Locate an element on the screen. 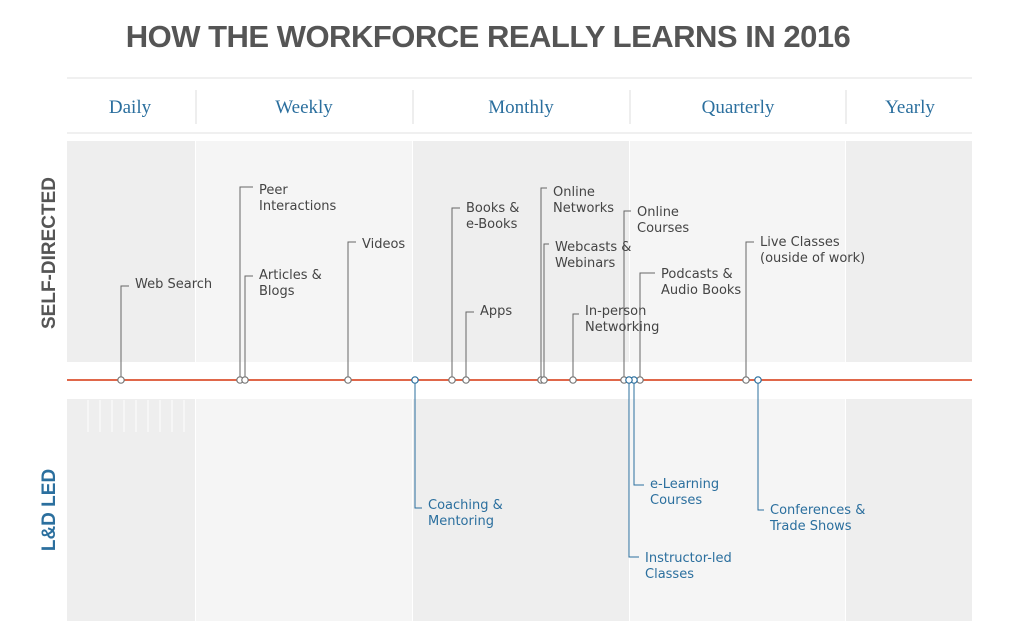 The image size is (1024, 640). self-band-weekly is located at coordinates (304, 251).